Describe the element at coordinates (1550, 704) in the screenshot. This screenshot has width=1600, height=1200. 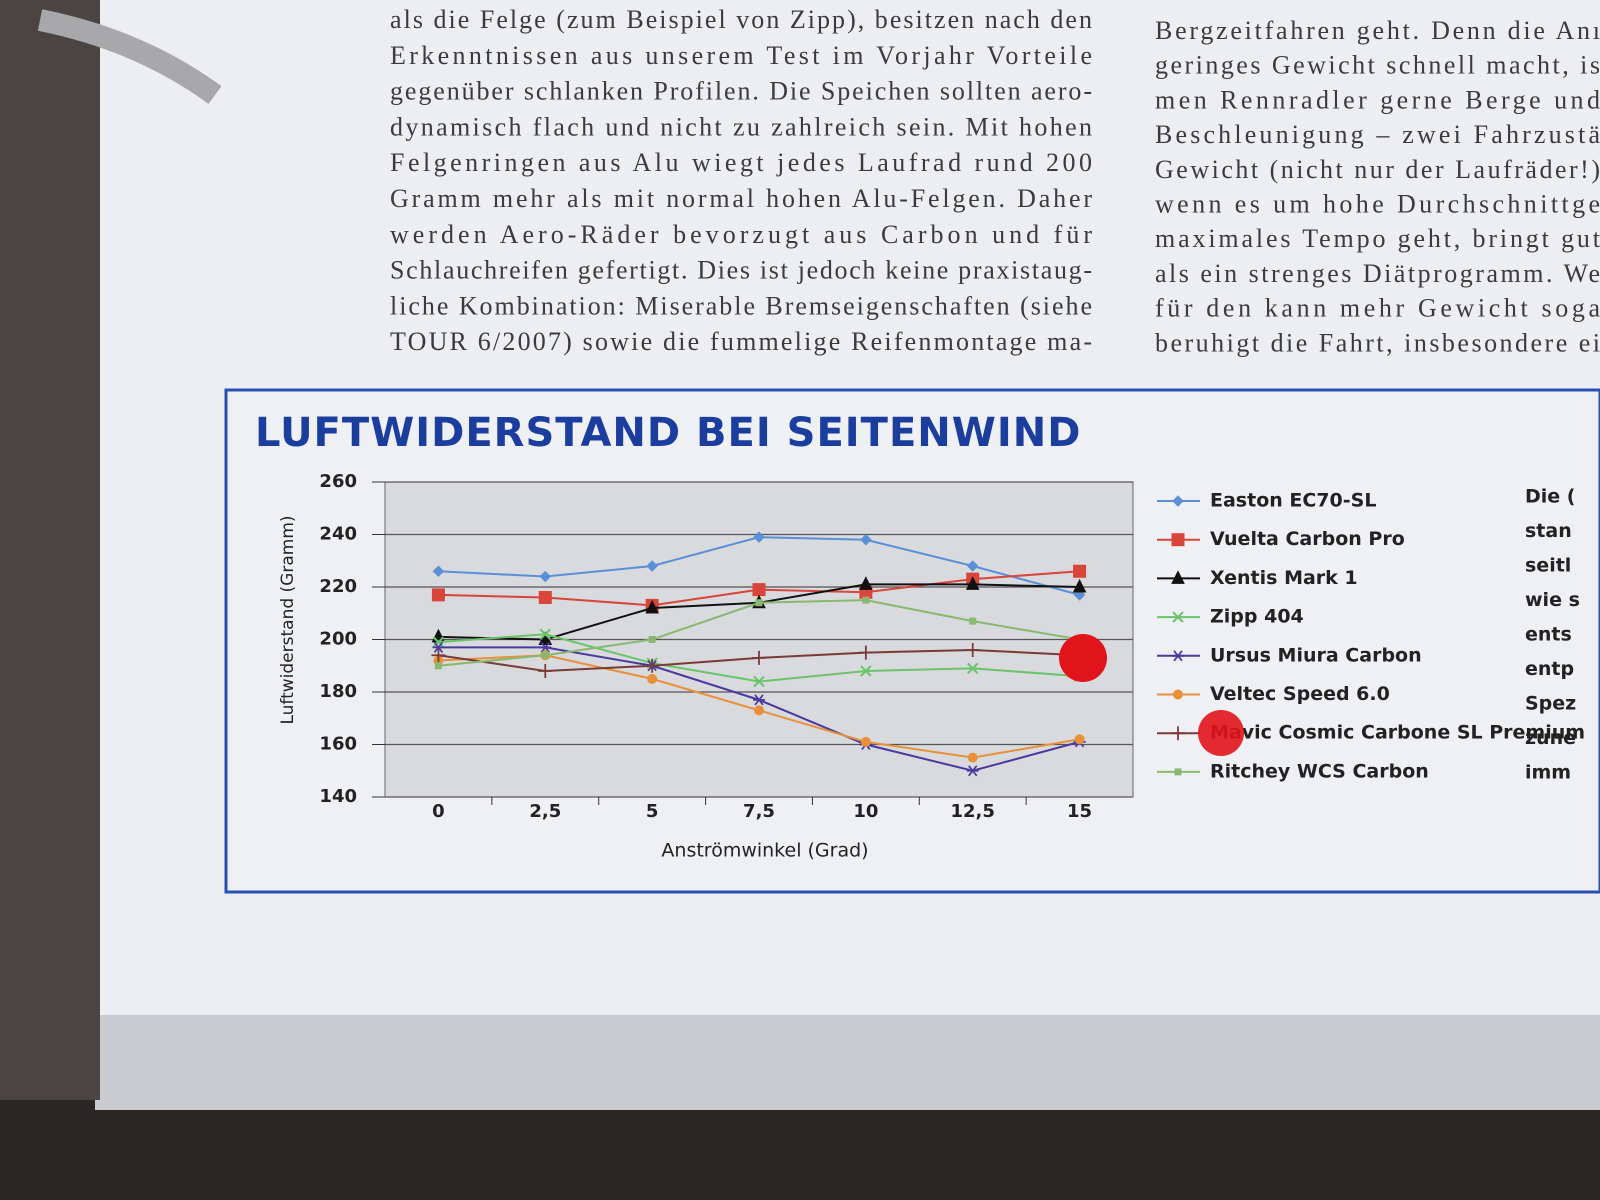
I see `side-text: Spez` at that location.